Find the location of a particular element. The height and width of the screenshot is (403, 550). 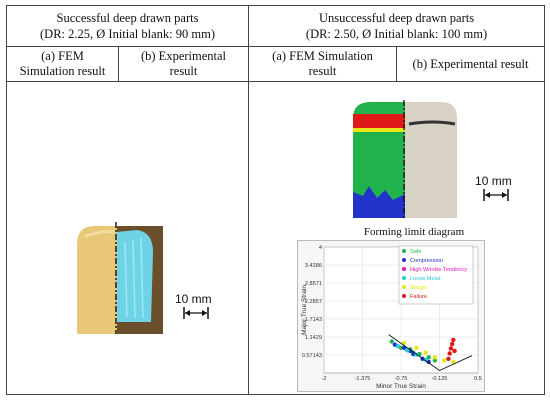

fld-title: Forming limit diagram is located at coordinates (414, 232).